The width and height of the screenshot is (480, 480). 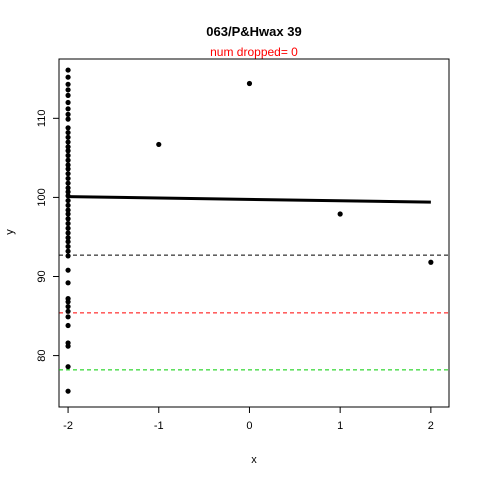 What do you see at coordinates (249, 426) in the screenshot?
I see `x-tick-label-0: 0` at bounding box center [249, 426].